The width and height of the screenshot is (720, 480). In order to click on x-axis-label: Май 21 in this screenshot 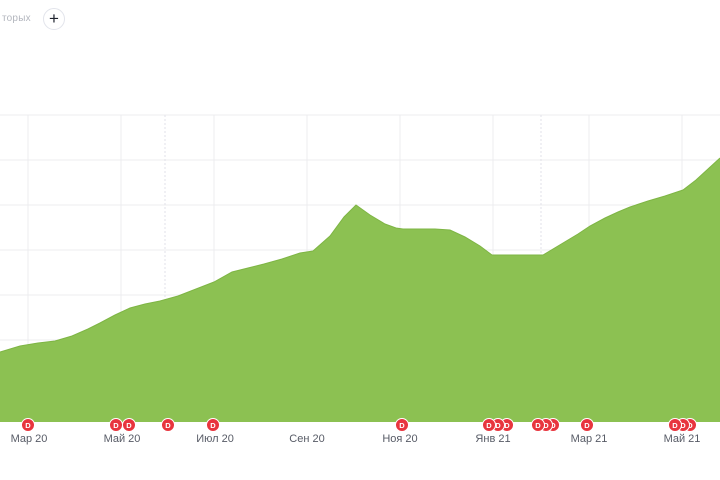, I will do `click(682, 439)`.